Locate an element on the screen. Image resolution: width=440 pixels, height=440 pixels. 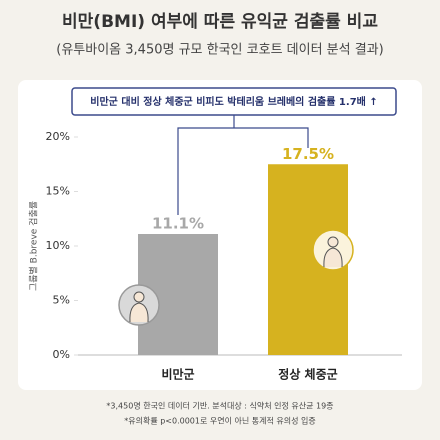
y-tick-label: 15% is located at coordinates (58, 191).